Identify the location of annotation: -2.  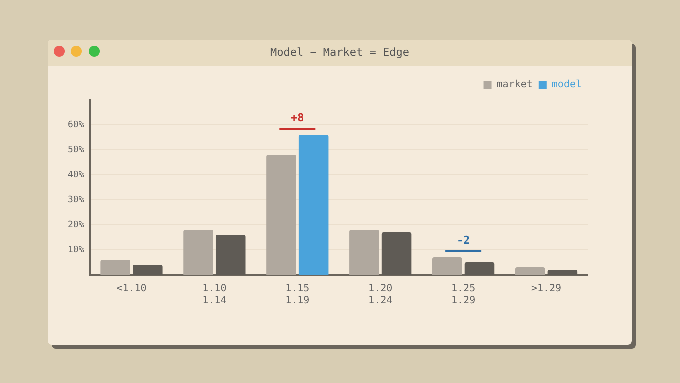
(463, 240).